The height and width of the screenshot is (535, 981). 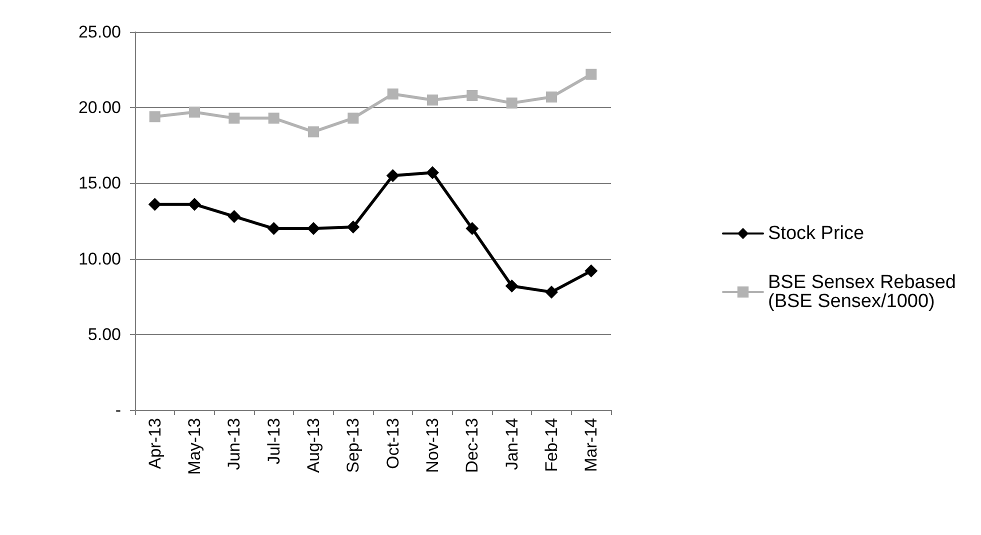 What do you see at coordinates (551, 445) in the screenshot?
I see `x-tick-label: Feb-14` at bounding box center [551, 445].